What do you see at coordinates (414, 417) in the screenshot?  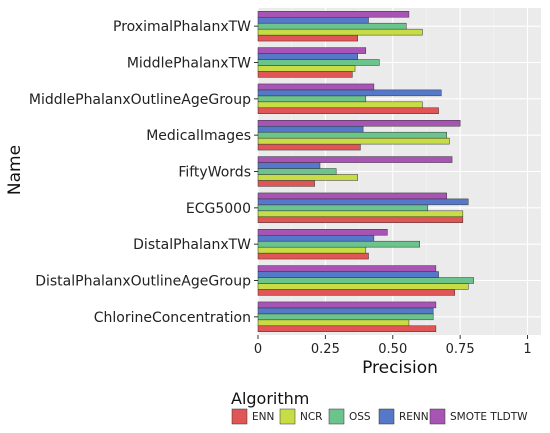 I see `legend-label: RENN` at bounding box center [414, 417].